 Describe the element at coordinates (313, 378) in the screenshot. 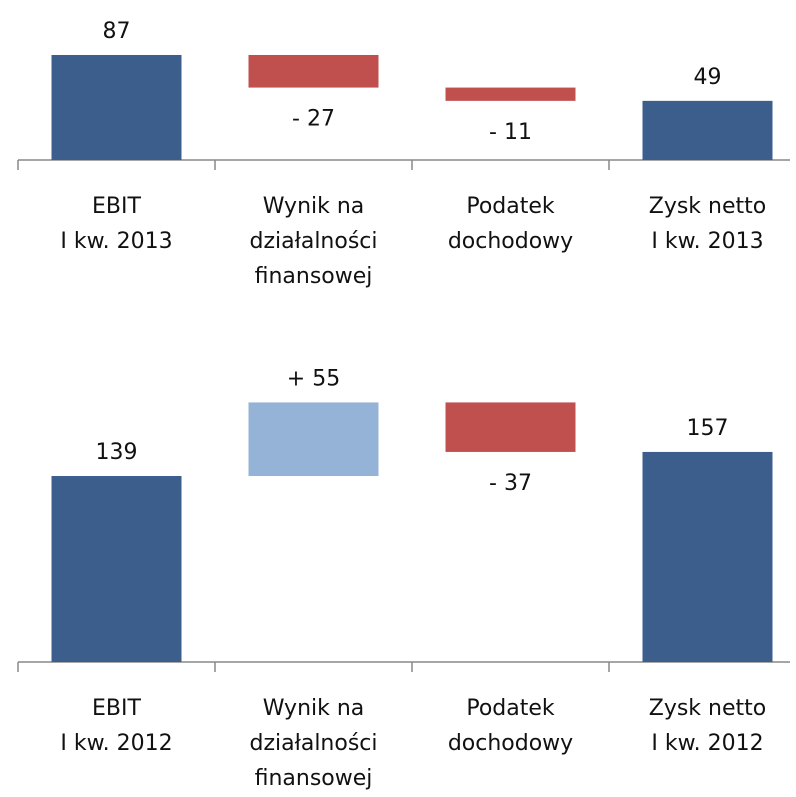

I see `value-label: + 55` at that location.